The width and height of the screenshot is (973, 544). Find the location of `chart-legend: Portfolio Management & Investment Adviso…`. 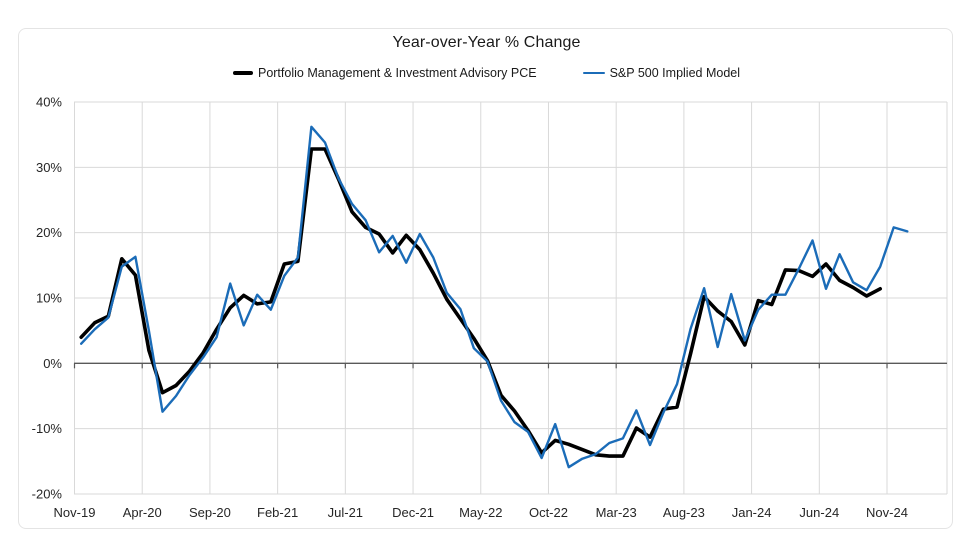

chart-legend: Portfolio Management & Investment Adviso… is located at coordinates (486, 73).